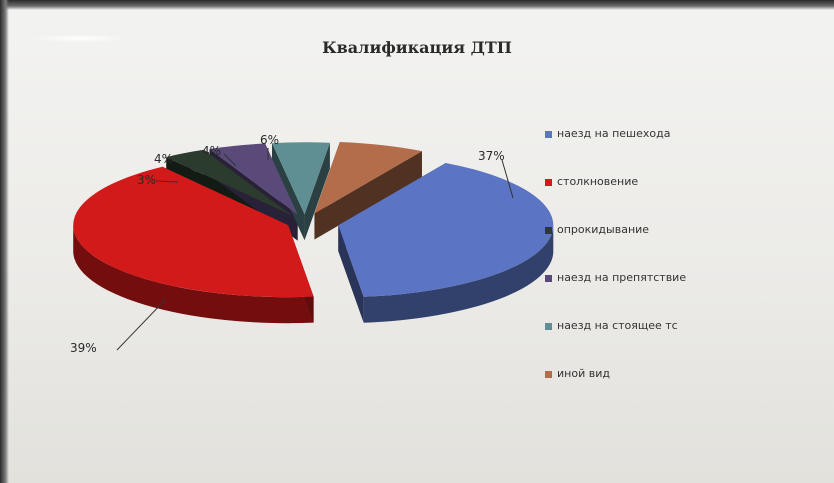  Describe the element at coordinates (491, 156) in the screenshot. I see `data-label-pedestrian: 37%` at that location.